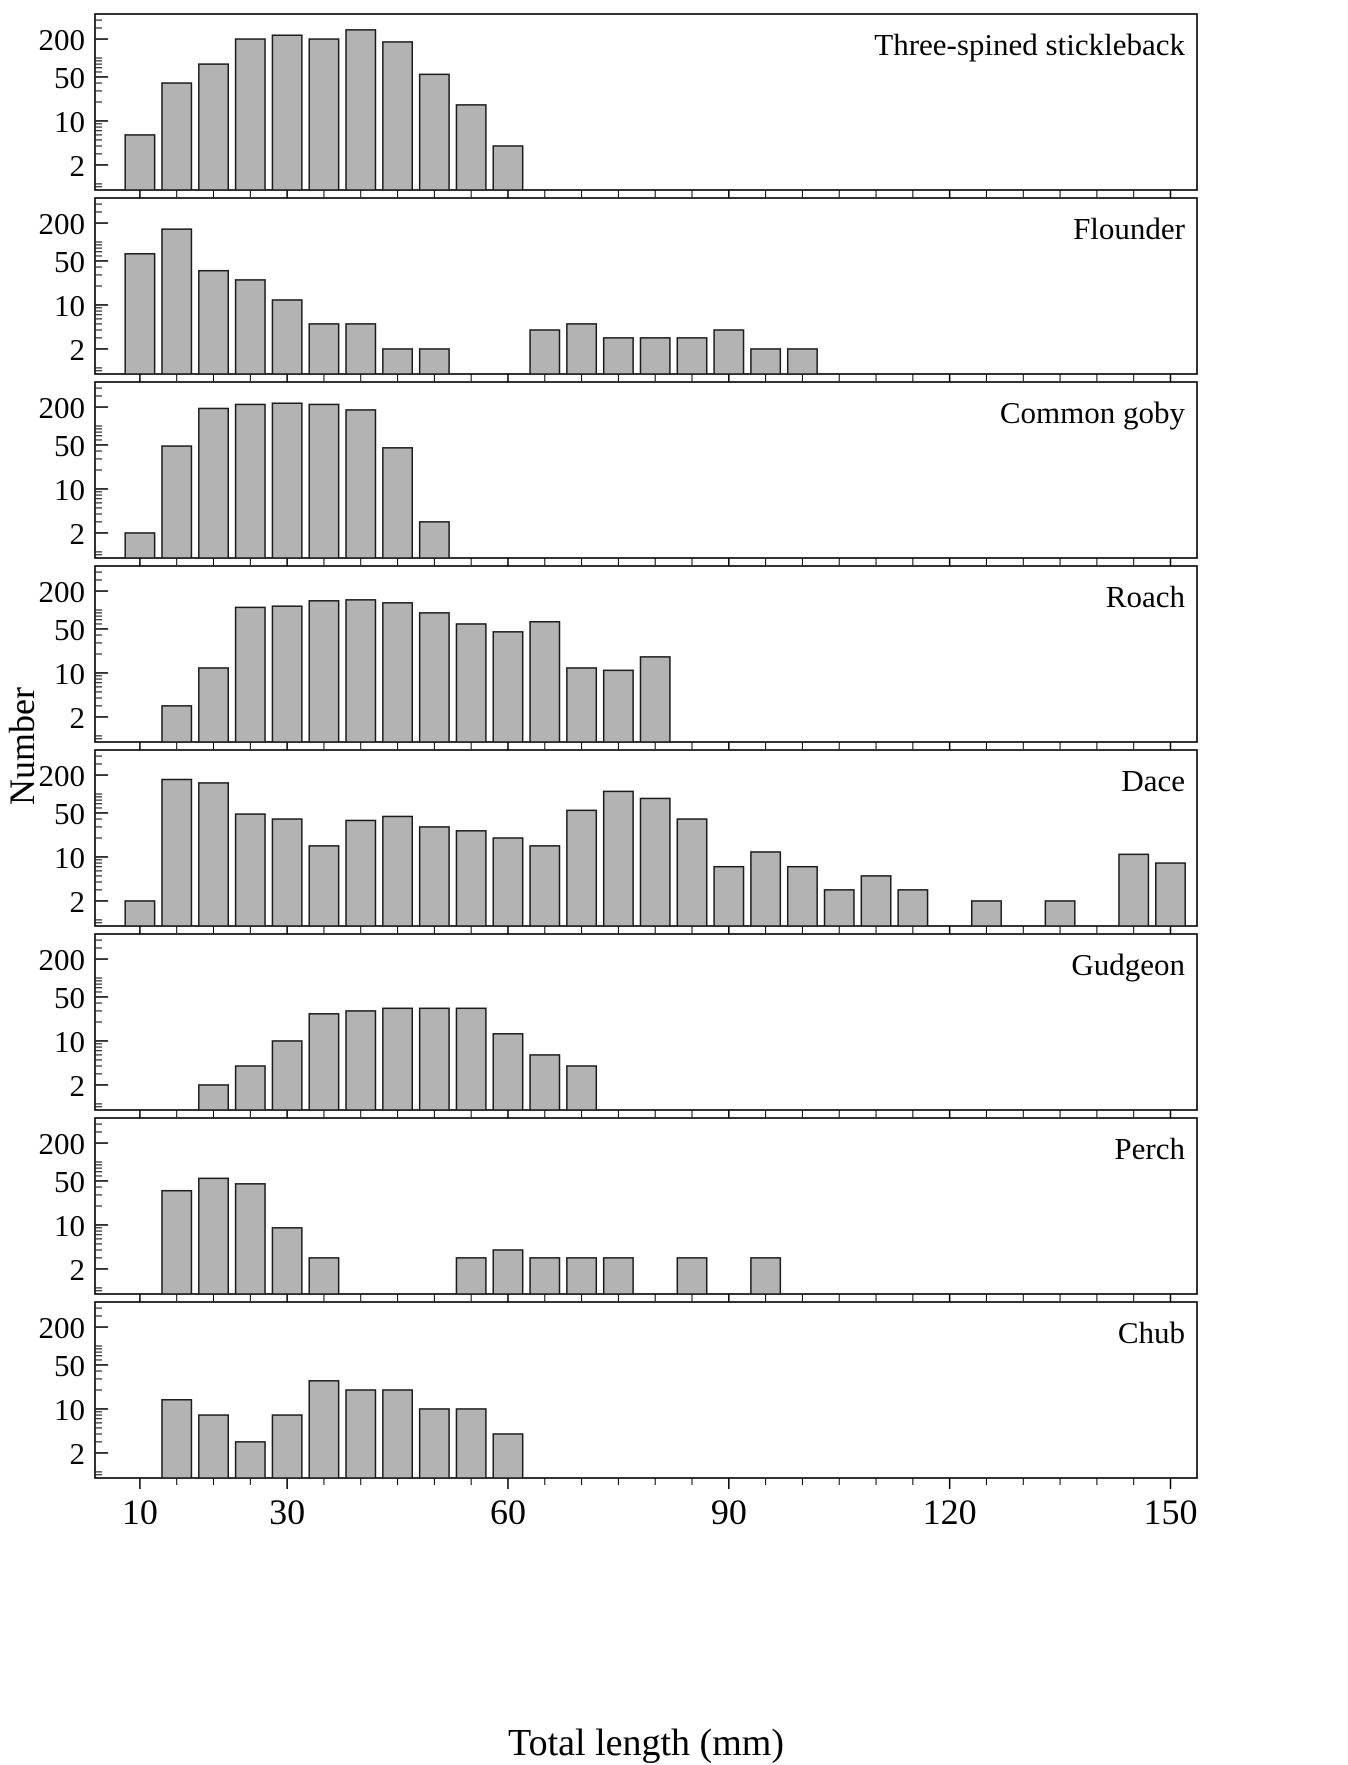 This screenshot has width=1348, height=1765. Describe the element at coordinates (1128, 964) in the screenshot. I see `panel-species-label: Gudgeon` at that location.